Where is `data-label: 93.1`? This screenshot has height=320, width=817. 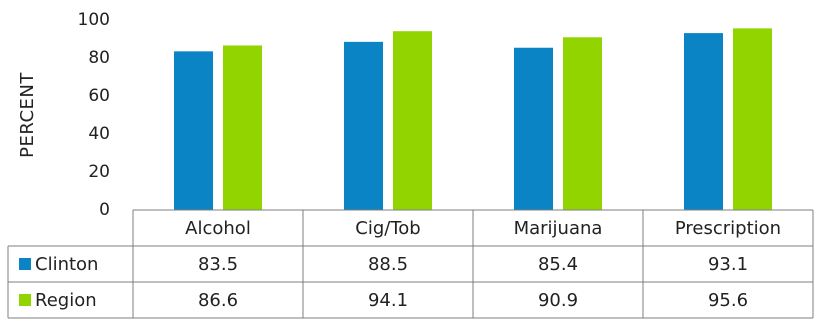 data-label: 93.1 is located at coordinates (728, 264).